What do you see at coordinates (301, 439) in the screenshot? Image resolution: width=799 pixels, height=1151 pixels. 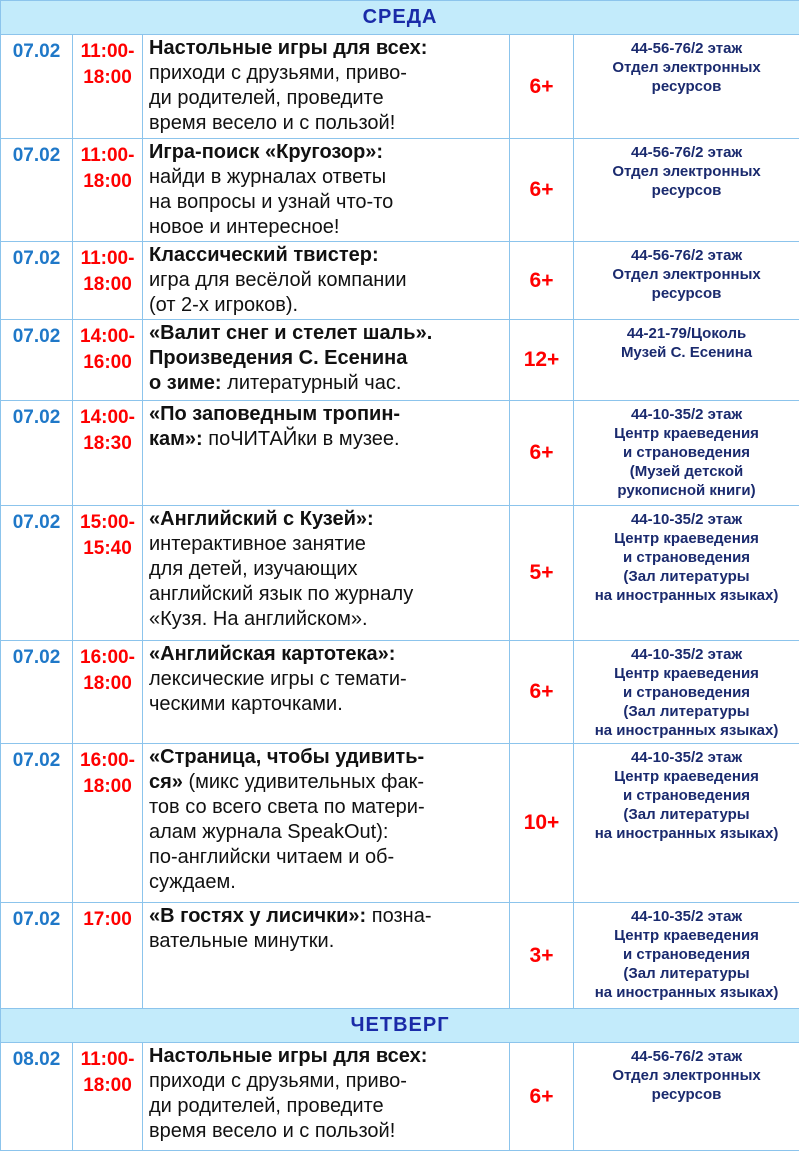 I see `event-text: поЧИТАЙки в музее.` at bounding box center [301, 439].